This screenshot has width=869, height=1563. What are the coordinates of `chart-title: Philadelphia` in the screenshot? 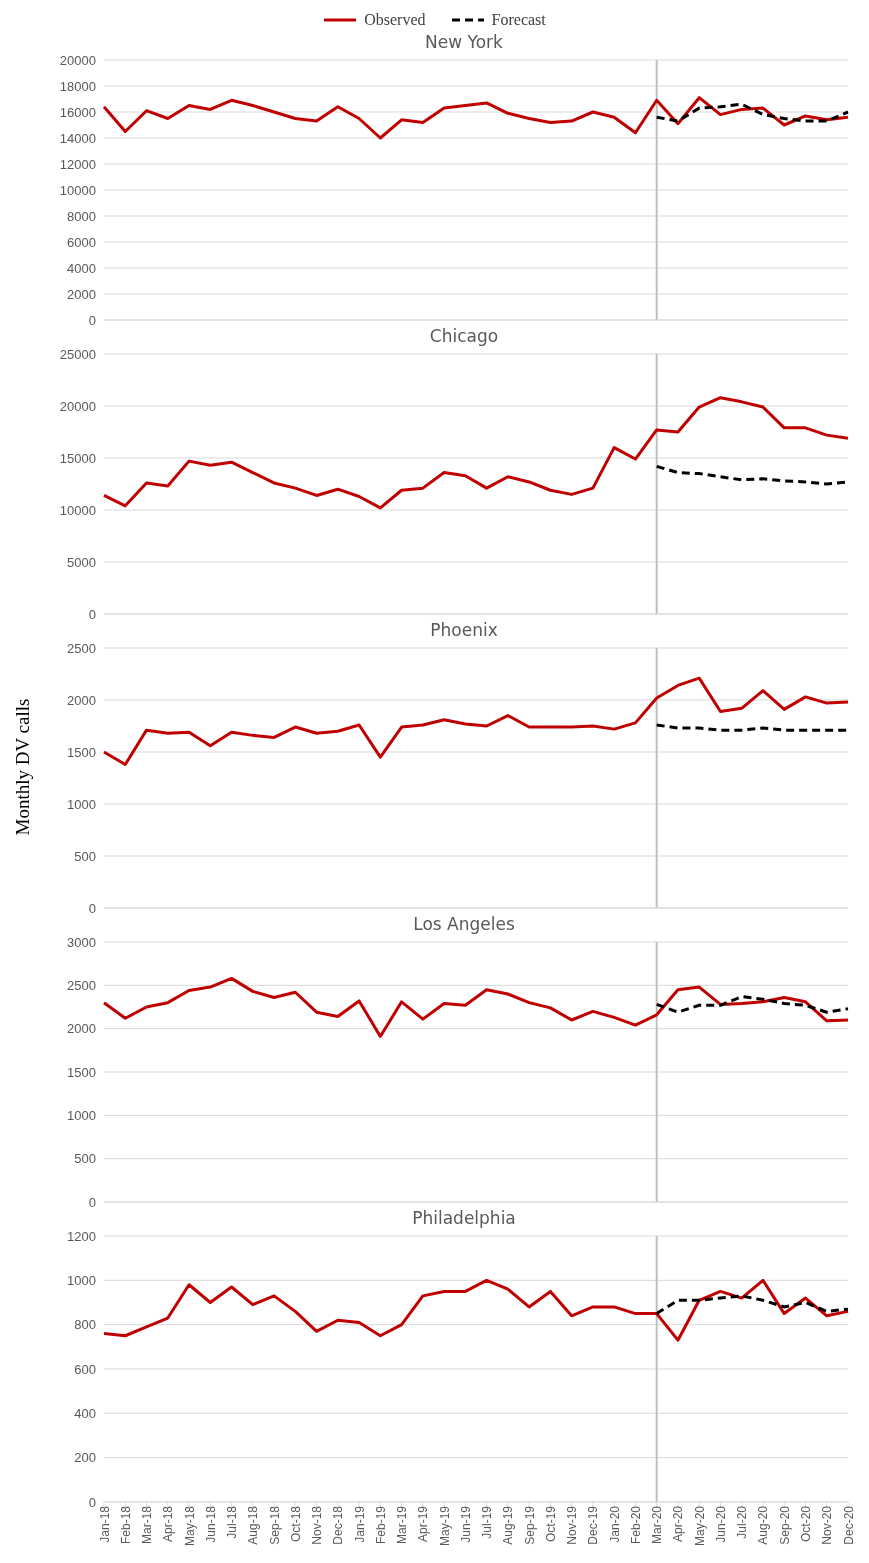 It's located at (464, 1219).